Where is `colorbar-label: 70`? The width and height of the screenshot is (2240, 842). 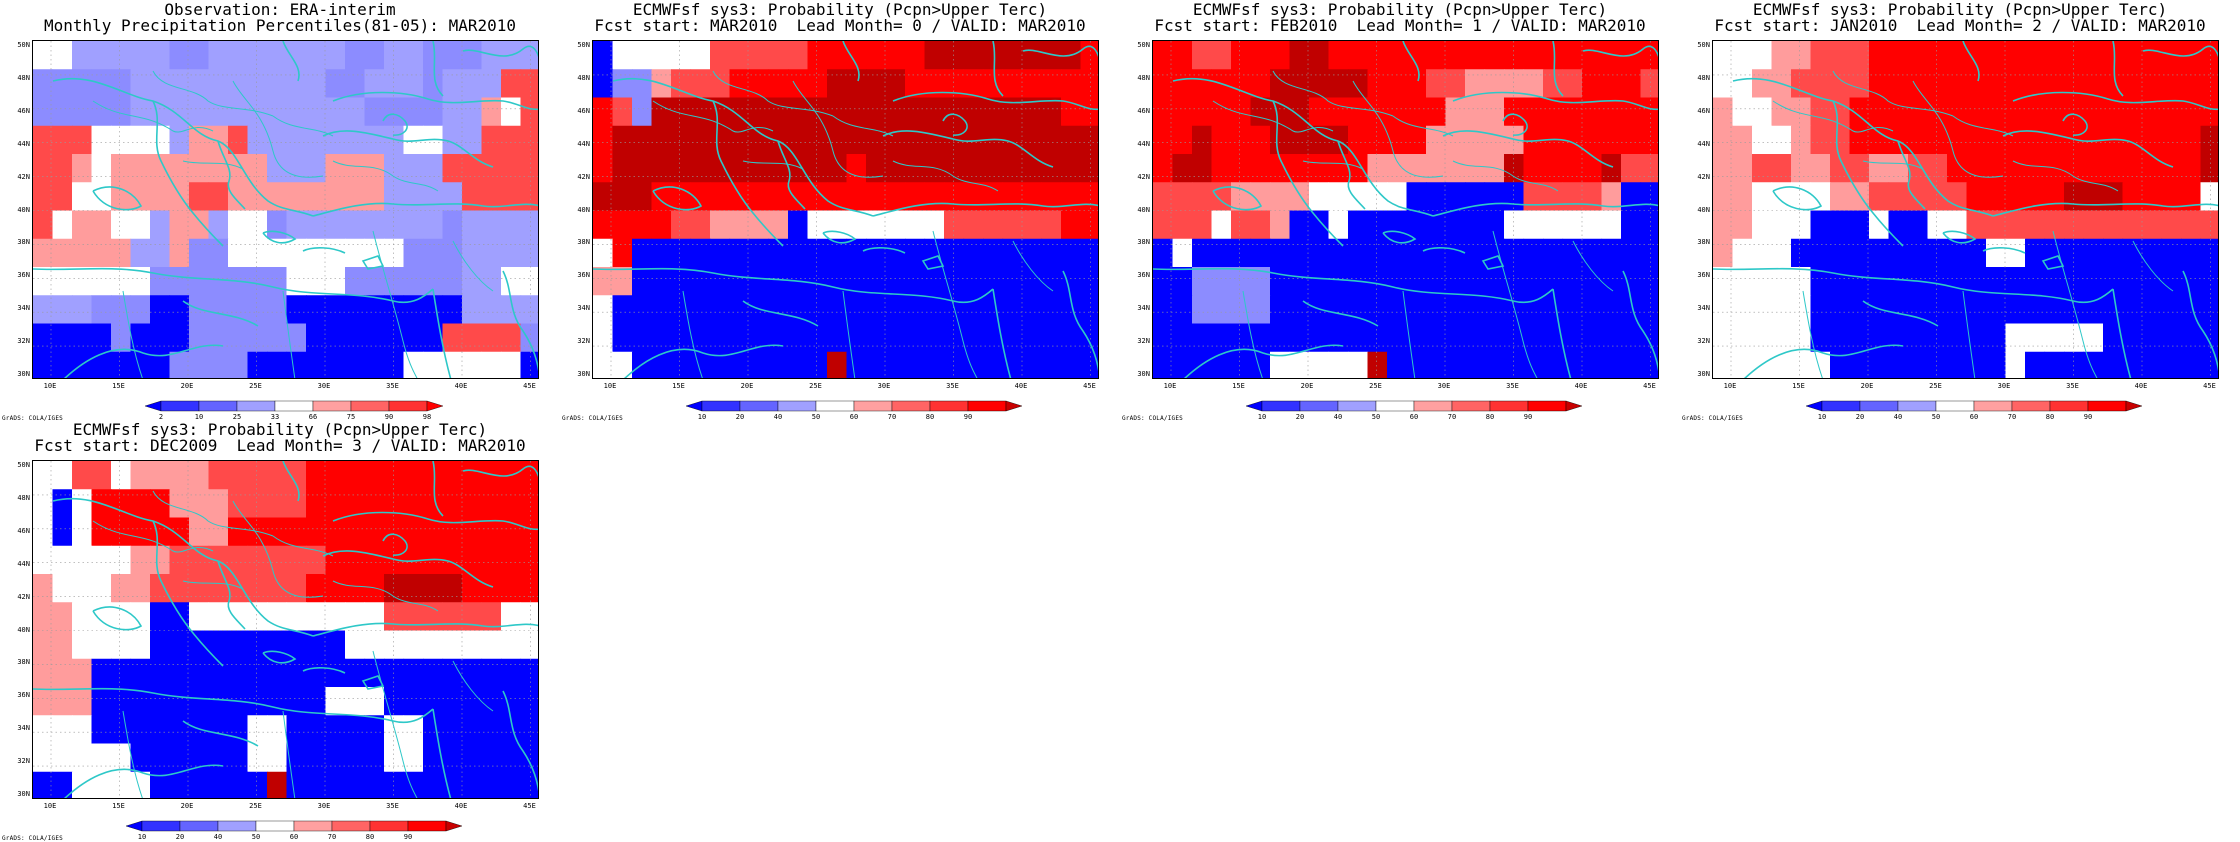
colorbar-label: 70 is located at coordinates (2012, 417).